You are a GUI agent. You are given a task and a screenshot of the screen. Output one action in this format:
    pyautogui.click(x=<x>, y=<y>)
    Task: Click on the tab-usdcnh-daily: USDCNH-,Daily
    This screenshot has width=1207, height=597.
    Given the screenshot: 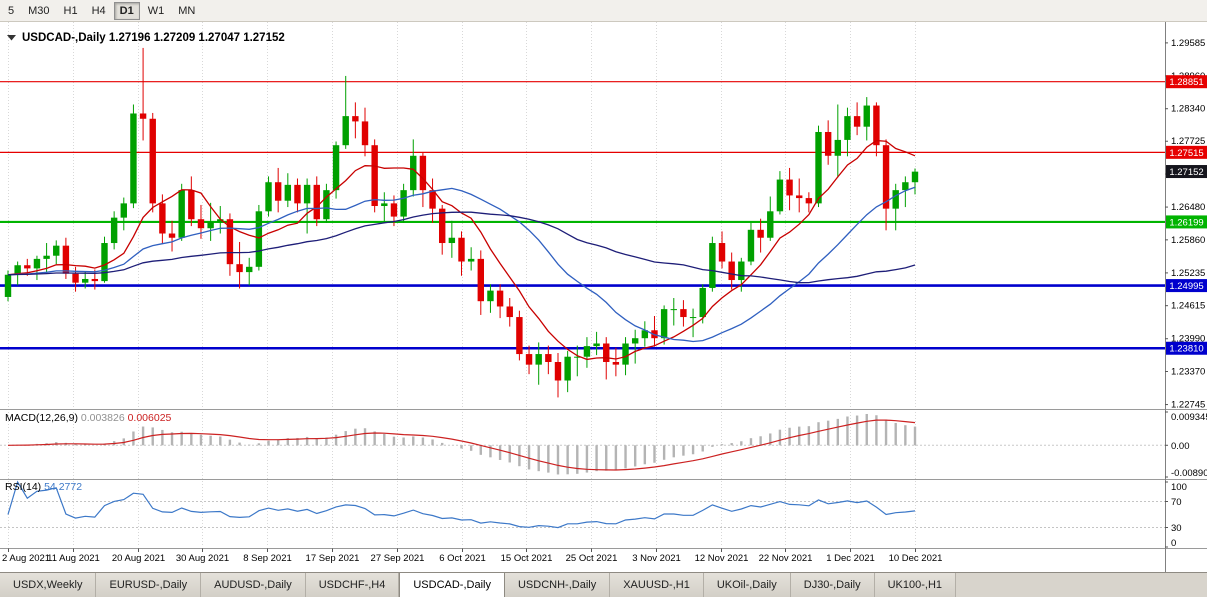 What is the action you would take?
    pyautogui.click(x=557, y=585)
    